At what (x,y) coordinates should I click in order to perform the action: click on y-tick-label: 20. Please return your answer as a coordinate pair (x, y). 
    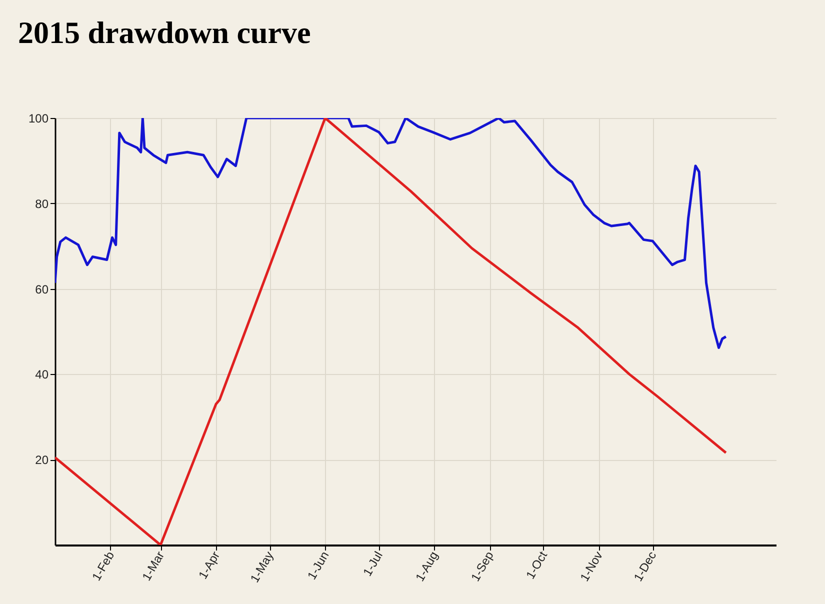
    Looking at the image, I should click on (42, 460).